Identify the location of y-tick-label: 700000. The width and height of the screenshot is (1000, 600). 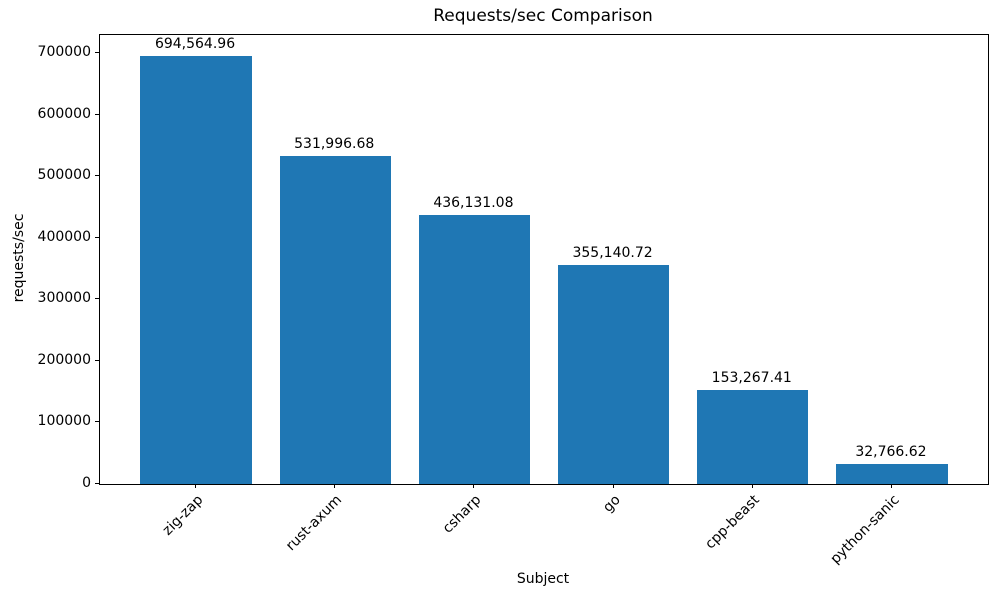
(64, 52).